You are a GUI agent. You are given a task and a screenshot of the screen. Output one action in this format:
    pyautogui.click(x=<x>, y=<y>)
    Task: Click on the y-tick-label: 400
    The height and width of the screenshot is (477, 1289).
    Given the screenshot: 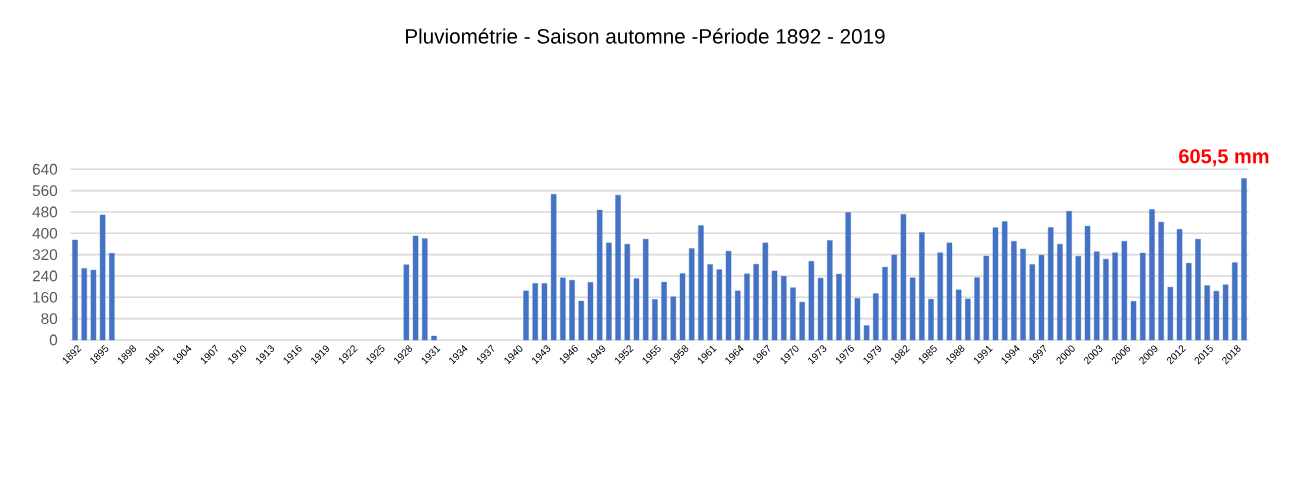 What is the action you would take?
    pyautogui.click(x=45, y=233)
    